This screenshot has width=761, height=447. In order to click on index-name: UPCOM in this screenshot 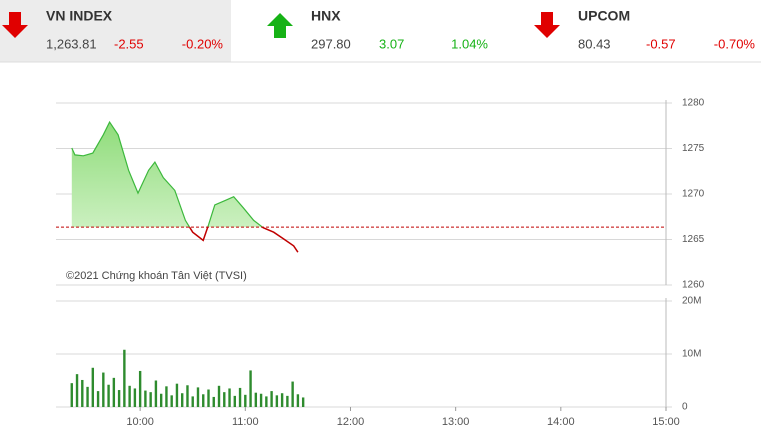, I will do `click(604, 16)`.